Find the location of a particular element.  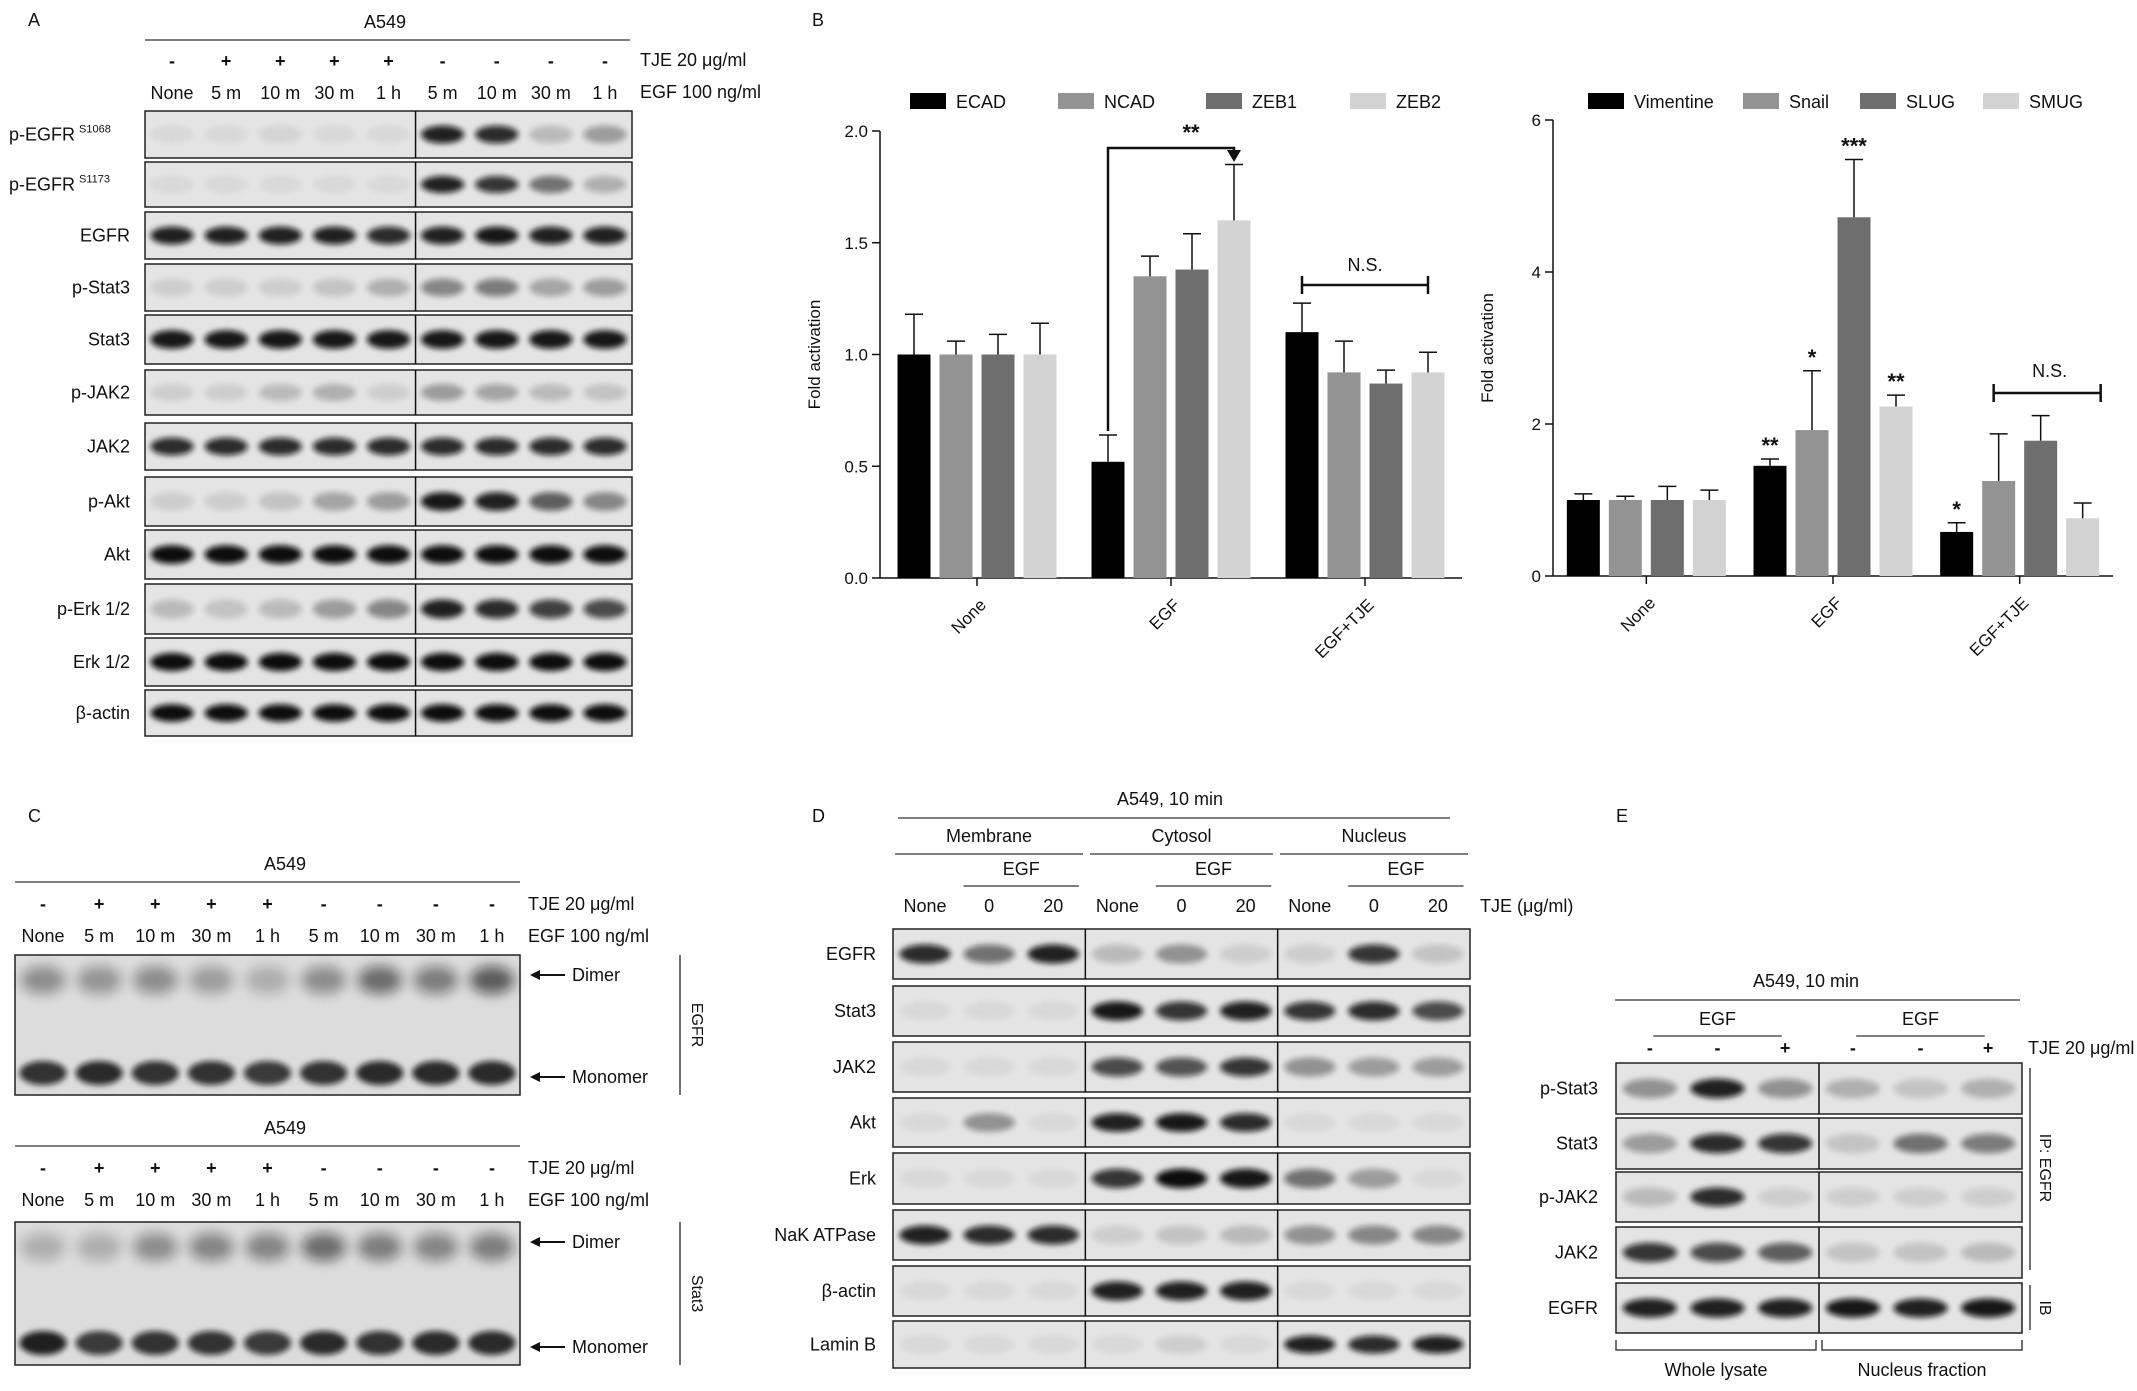

y-tick-label: 0.0 is located at coordinates (856, 578).